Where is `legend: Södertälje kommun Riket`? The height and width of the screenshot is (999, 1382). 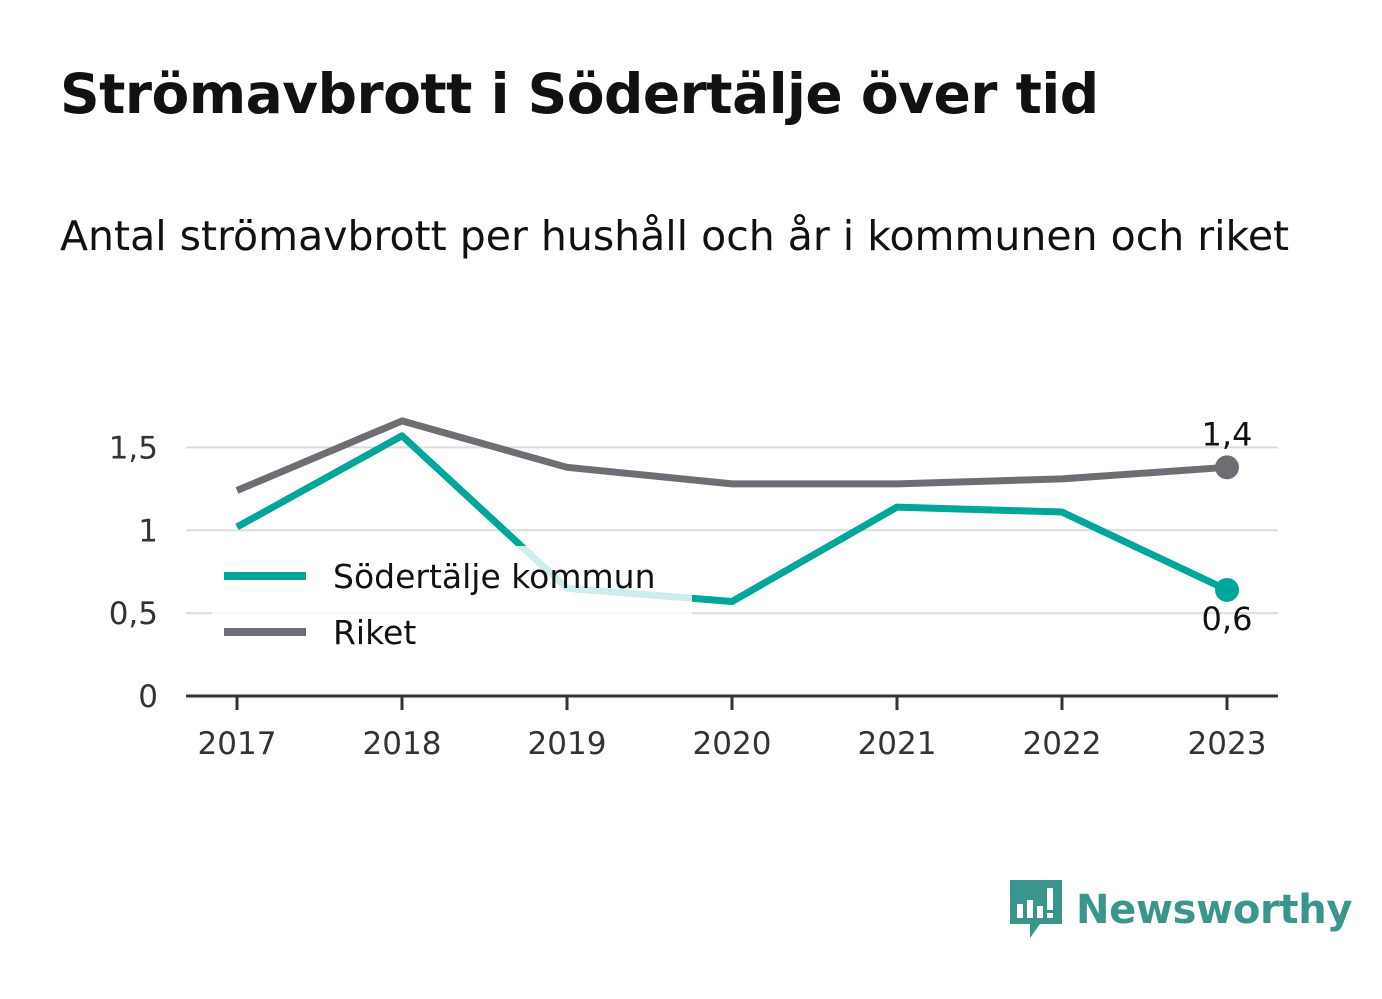
legend: Södertälje kommun Riket is located at coordinates (452, 602).